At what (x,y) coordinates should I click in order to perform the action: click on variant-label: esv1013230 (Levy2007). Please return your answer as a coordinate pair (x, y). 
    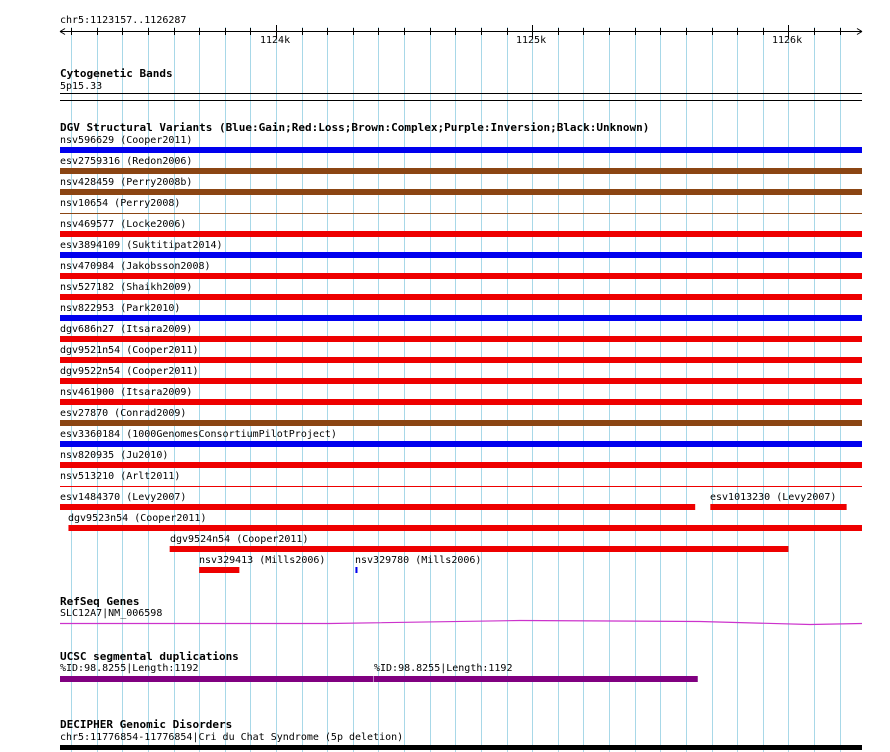
    Looking at the image, I should click on (773, 497).